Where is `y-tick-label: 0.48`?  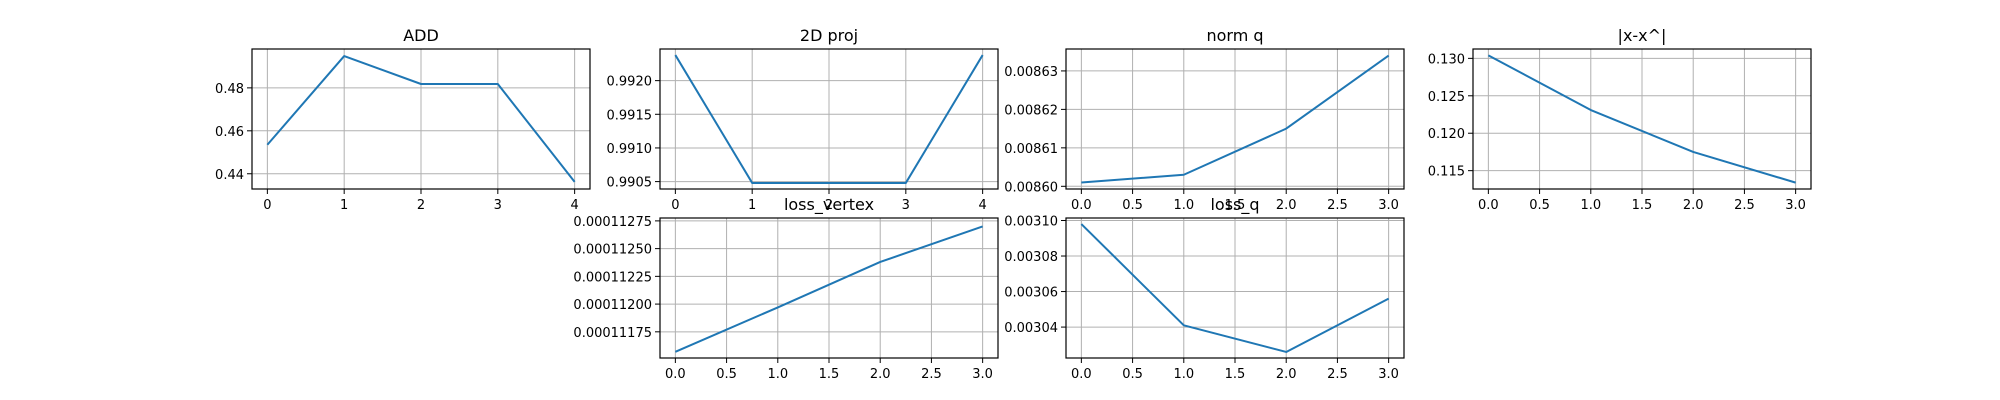 y-tick-label: 0.48 is located at coordinates (229, 89).